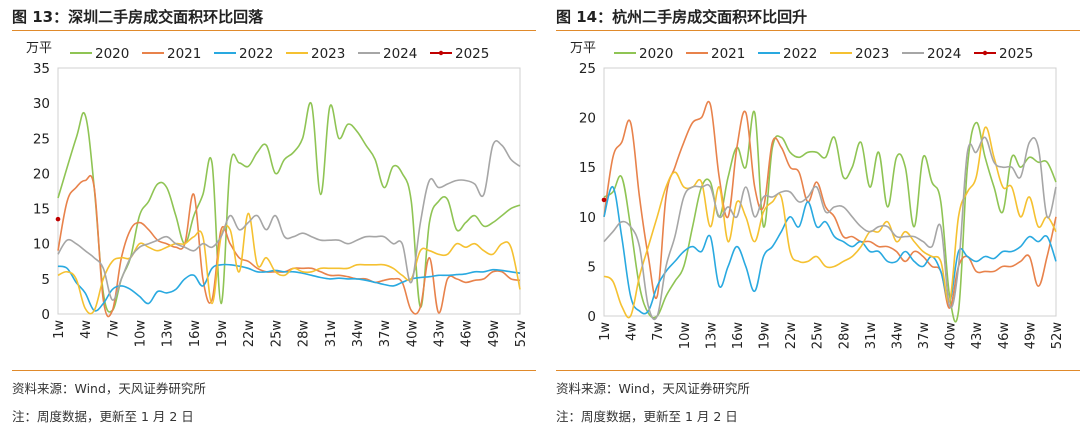  Describe the element at coordinates (682, 17) in the screenshot. I see `chart-title: 图 14：杭州二手房成交面积环比回升` at that location.